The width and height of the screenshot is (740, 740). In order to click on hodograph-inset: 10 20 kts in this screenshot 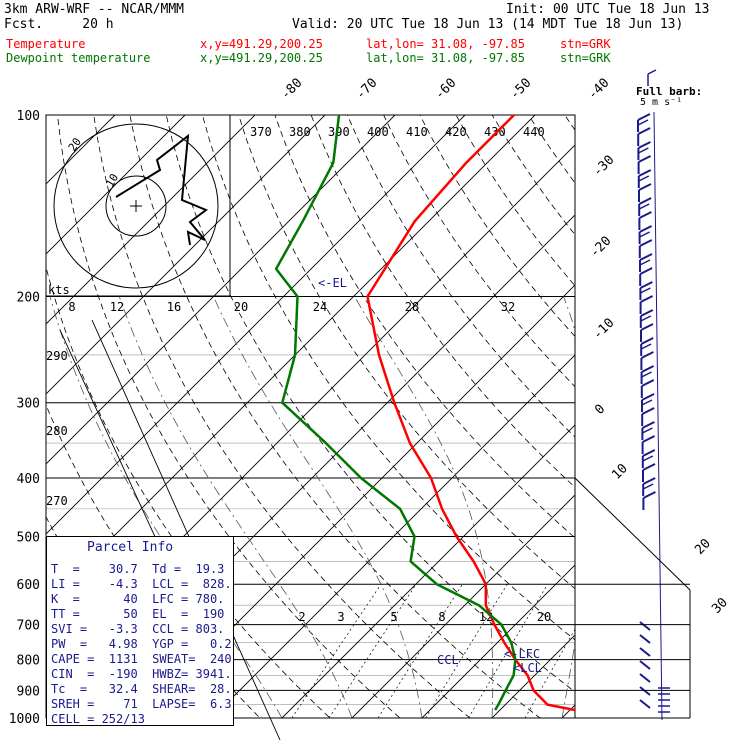, I will do `click(138, 206)`.